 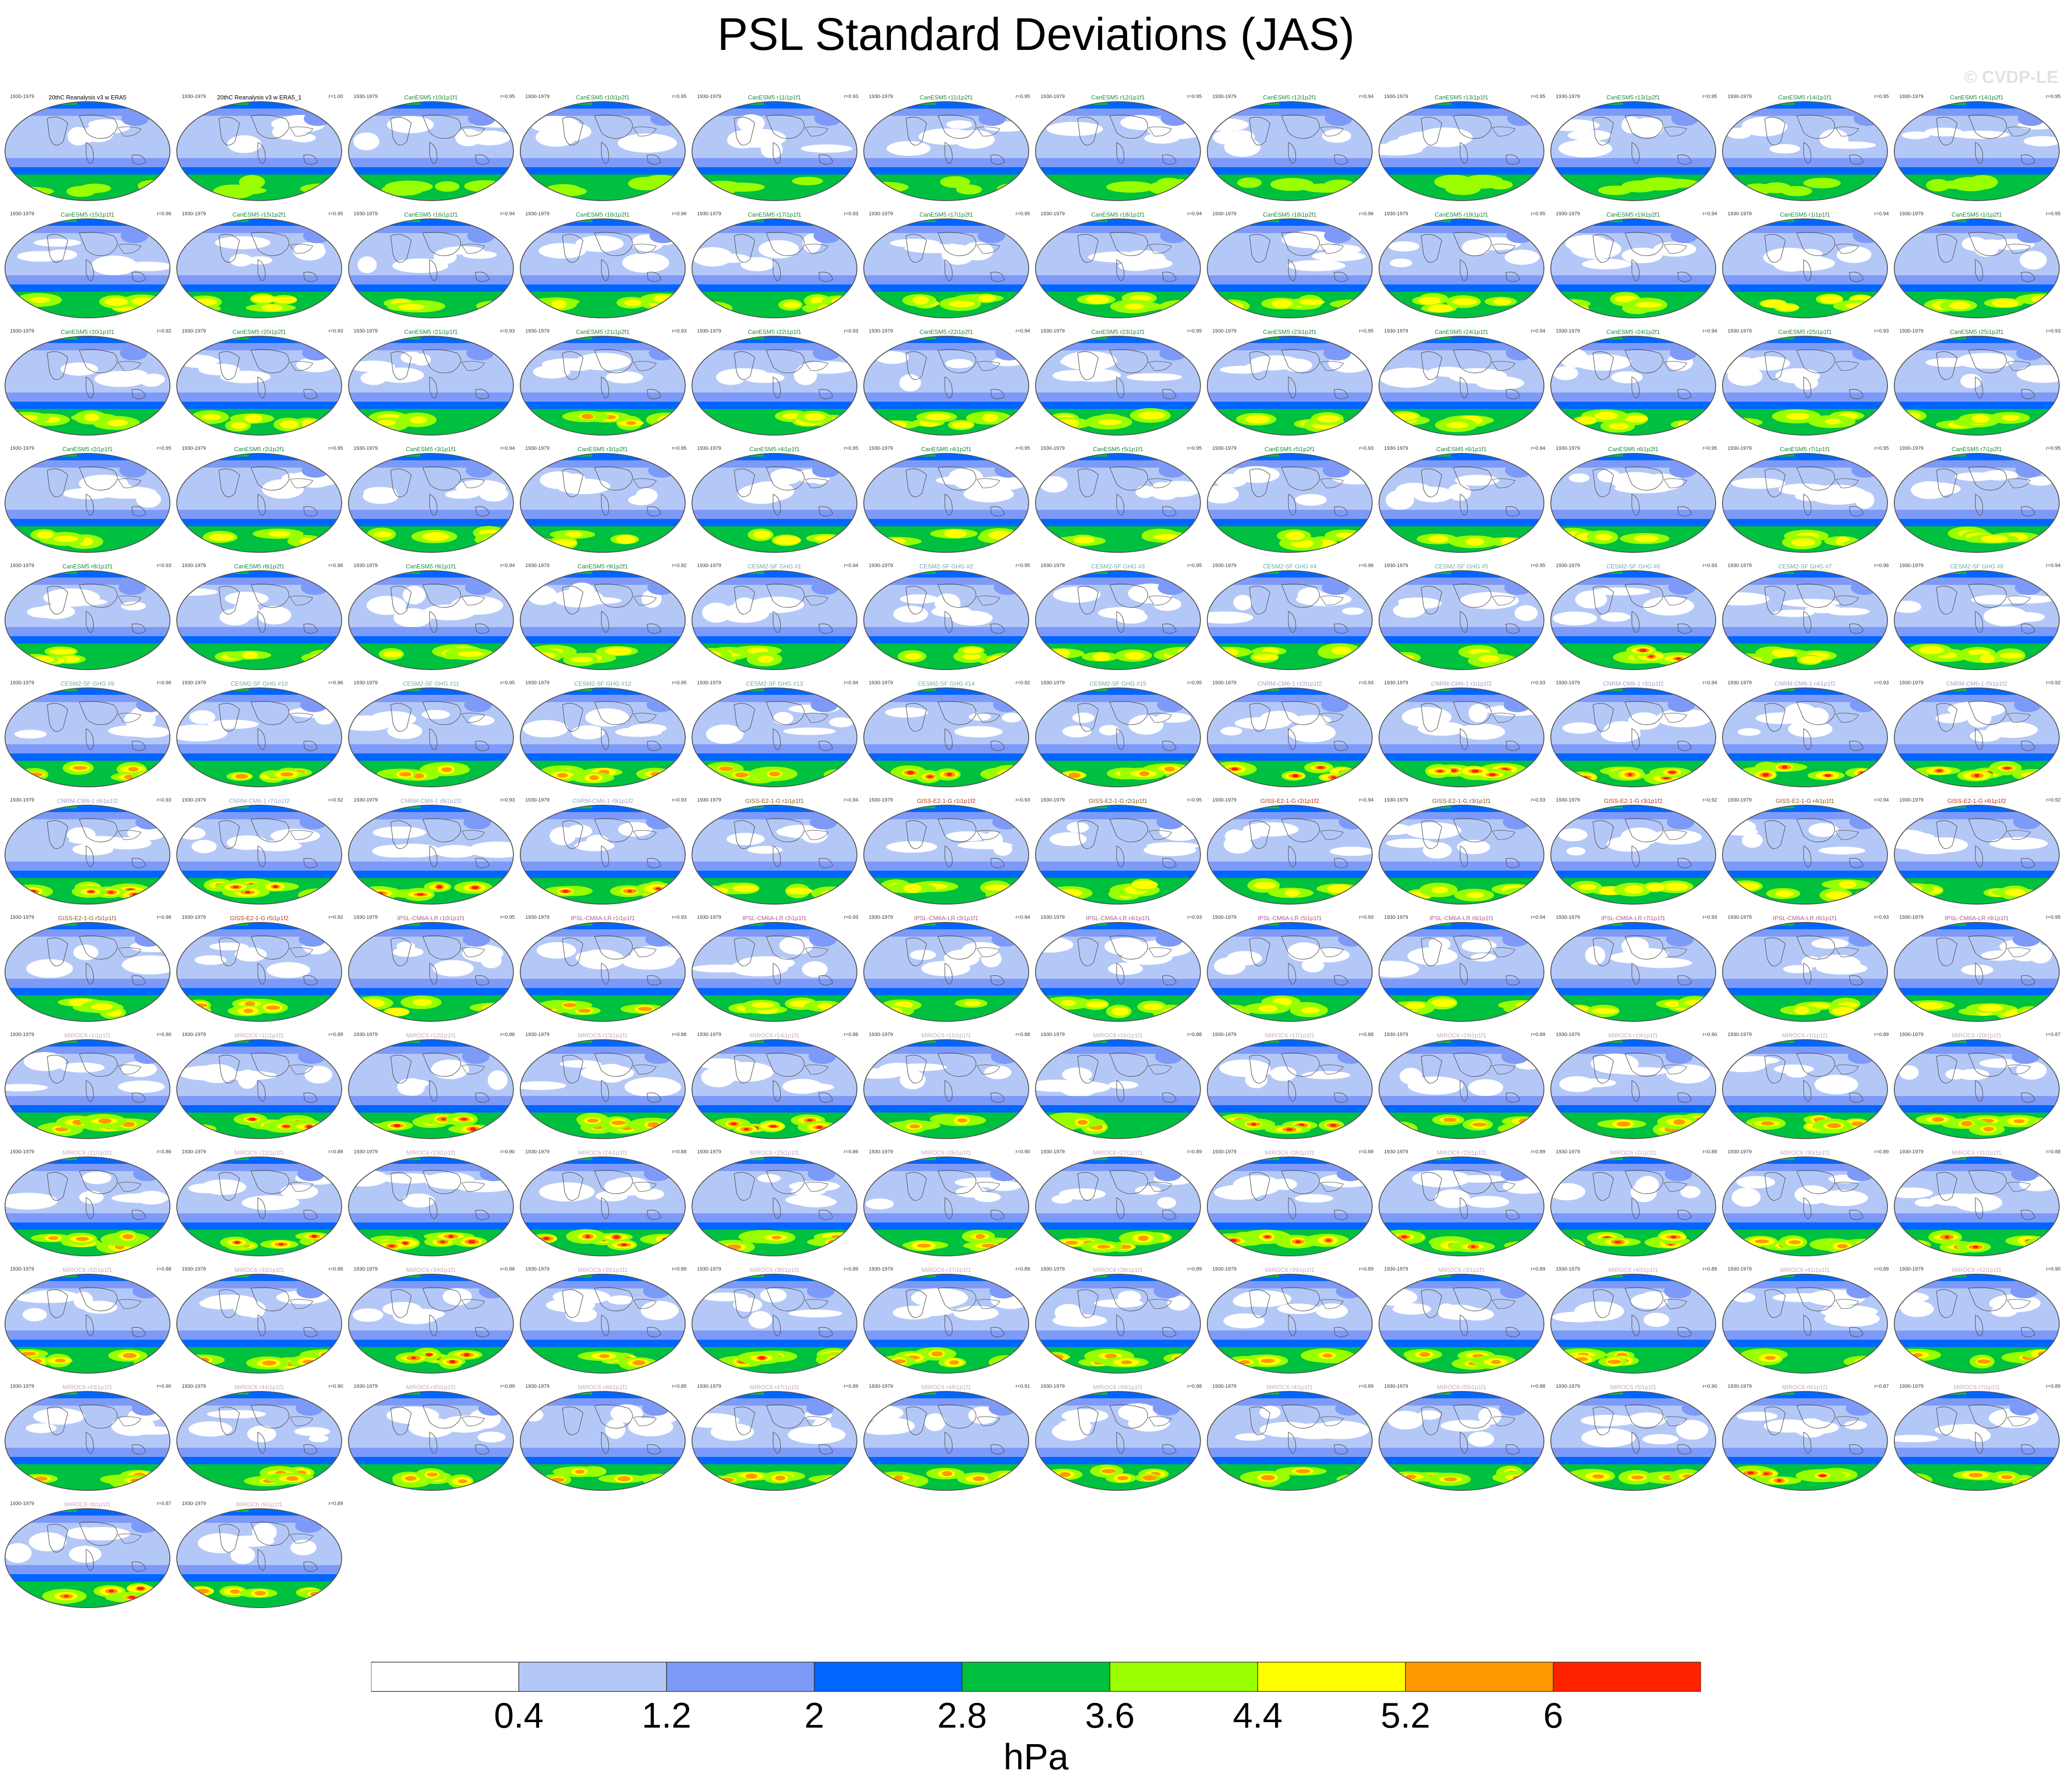 I want to click on panel-title: GISS-E2-1-G r2i1p1f1, so click(x=1118, y=800).